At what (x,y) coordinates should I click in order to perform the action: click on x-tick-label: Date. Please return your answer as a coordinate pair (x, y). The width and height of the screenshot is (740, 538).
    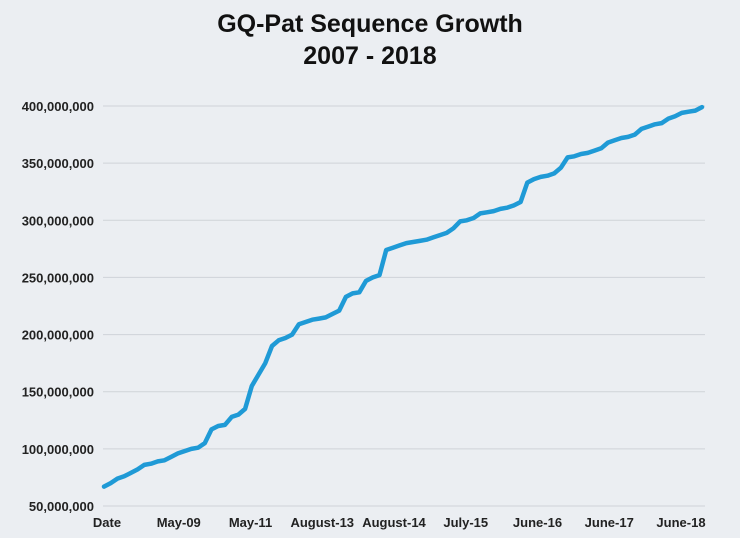
    Looking at the image, I should click on (107, 522).